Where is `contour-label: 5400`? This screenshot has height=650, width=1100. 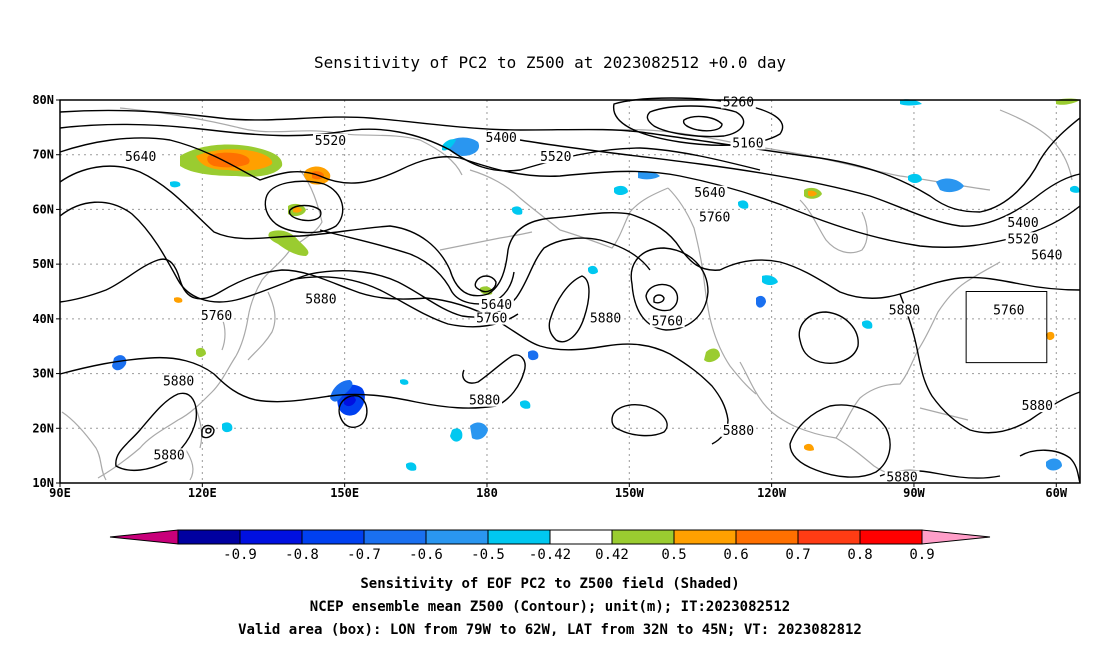 contour-label: 5400 is located at coordinates (1022, 223).